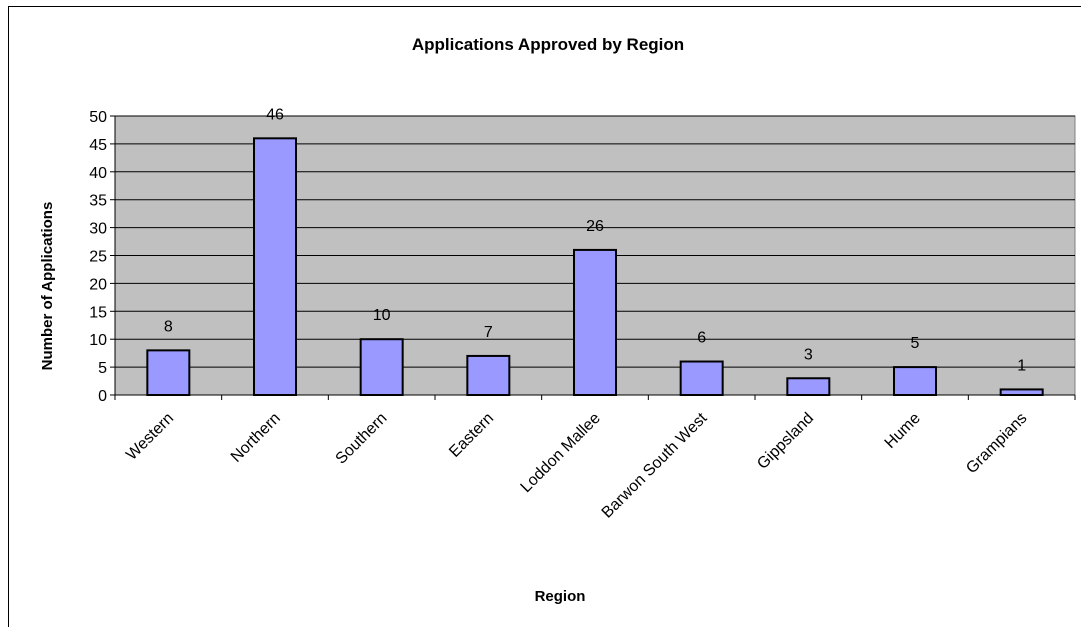  I want to click on data-label: 3, so click(808, 354).